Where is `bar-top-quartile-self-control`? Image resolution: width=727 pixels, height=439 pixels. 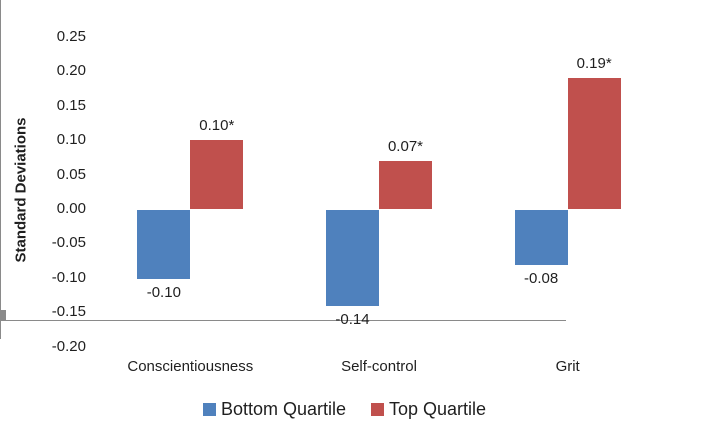
bar-top-quartile-self-control is located at coordinates (405, 185).